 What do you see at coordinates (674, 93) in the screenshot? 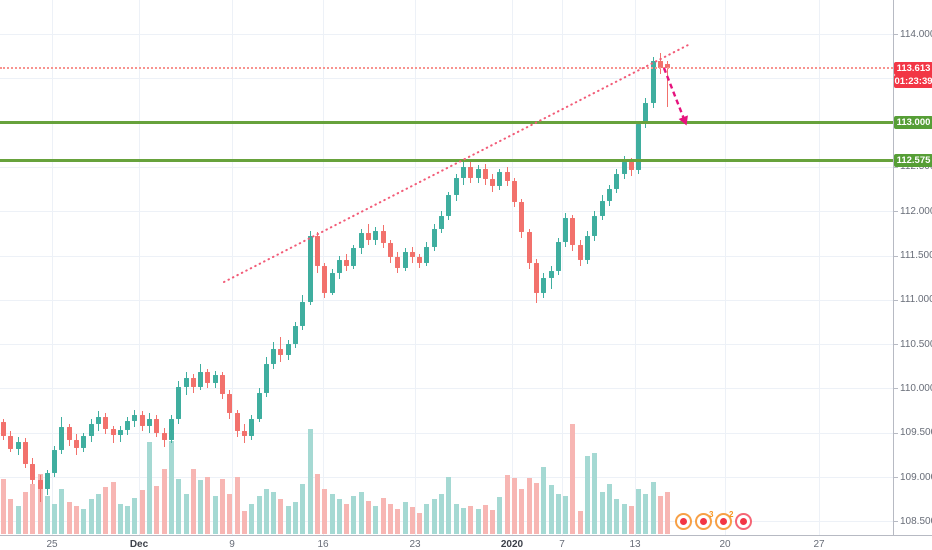
I see `arrow-drawing` at bounding box center [674, 93].